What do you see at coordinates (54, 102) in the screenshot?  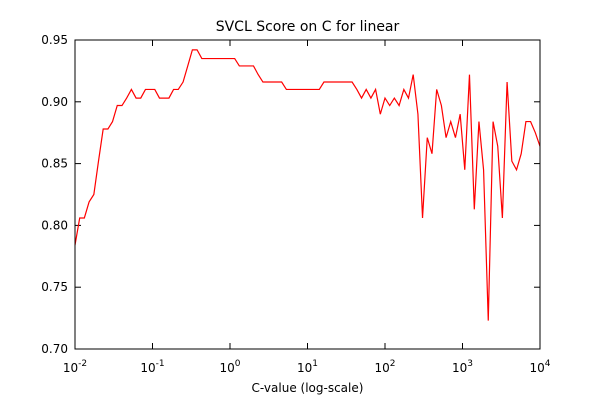 I see `y-tick-label: 0.90` at bounding box center [54, 102].